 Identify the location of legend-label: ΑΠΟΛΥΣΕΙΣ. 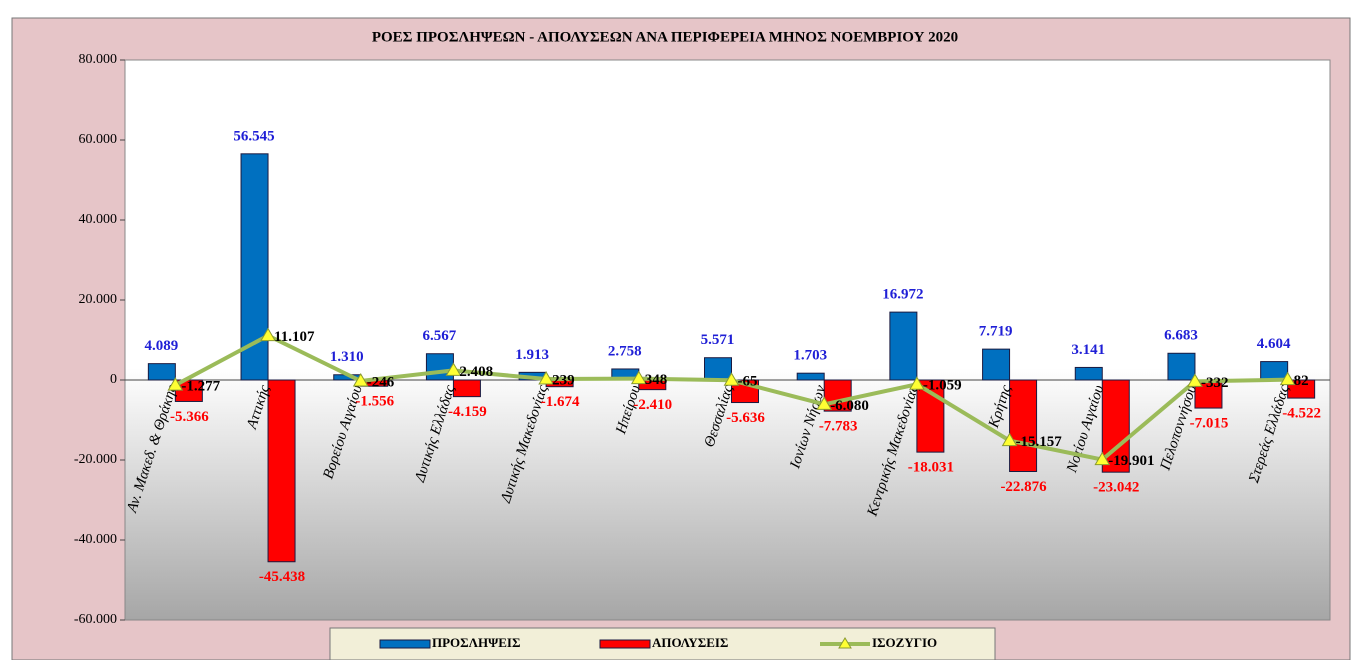
(690, 642).